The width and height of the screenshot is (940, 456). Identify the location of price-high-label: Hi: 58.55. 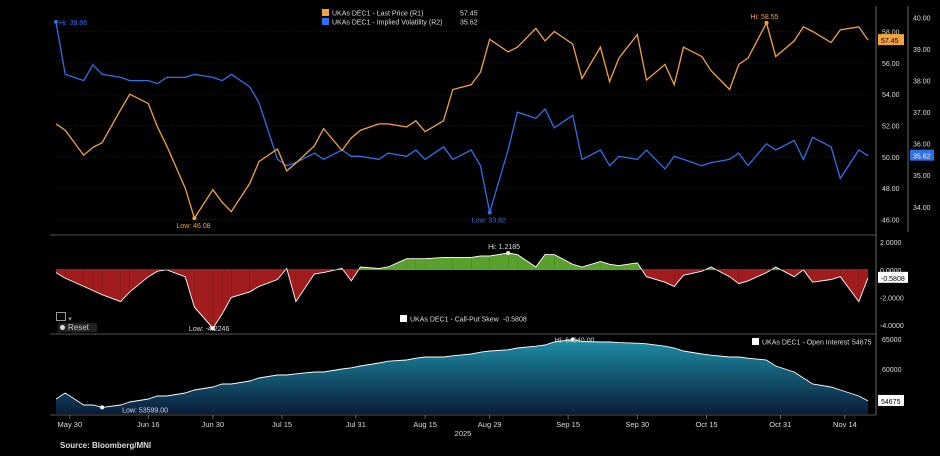
(765, 17).